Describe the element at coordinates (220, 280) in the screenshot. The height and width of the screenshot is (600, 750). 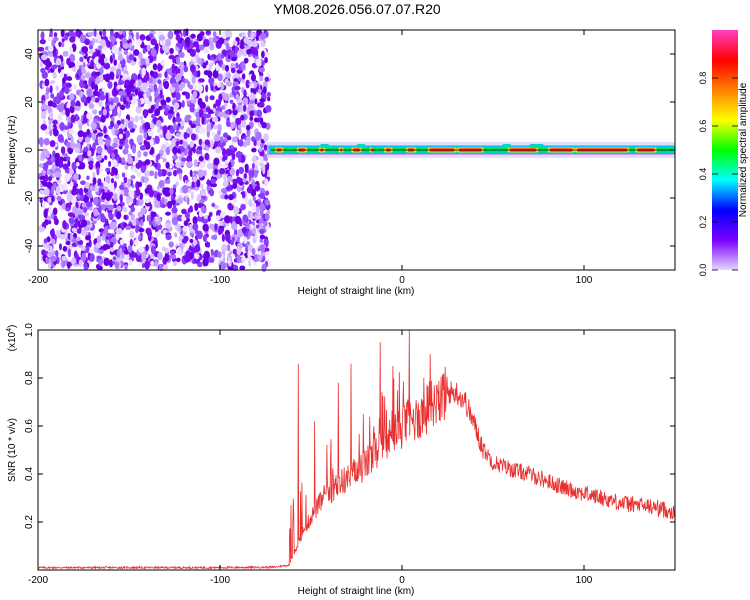
I see `spec-x-tick-label: -100` at that location.